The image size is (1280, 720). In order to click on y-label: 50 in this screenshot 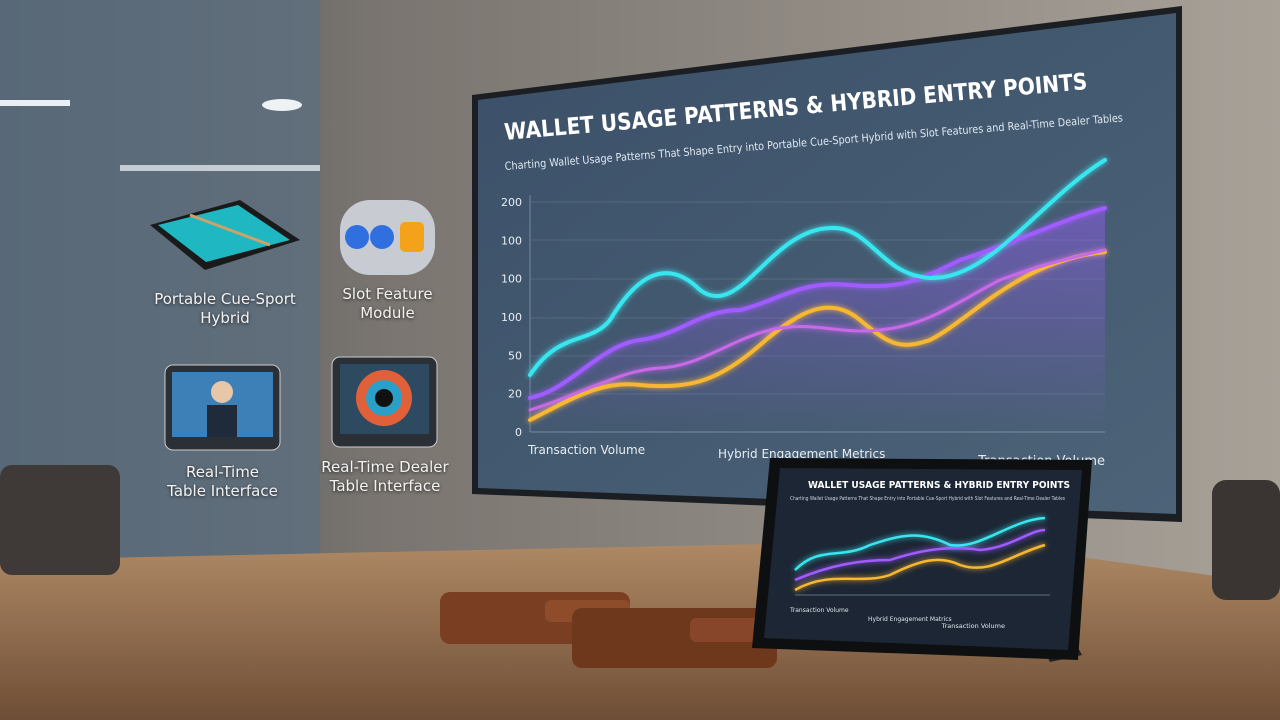, I will do `click(515, 355)`.